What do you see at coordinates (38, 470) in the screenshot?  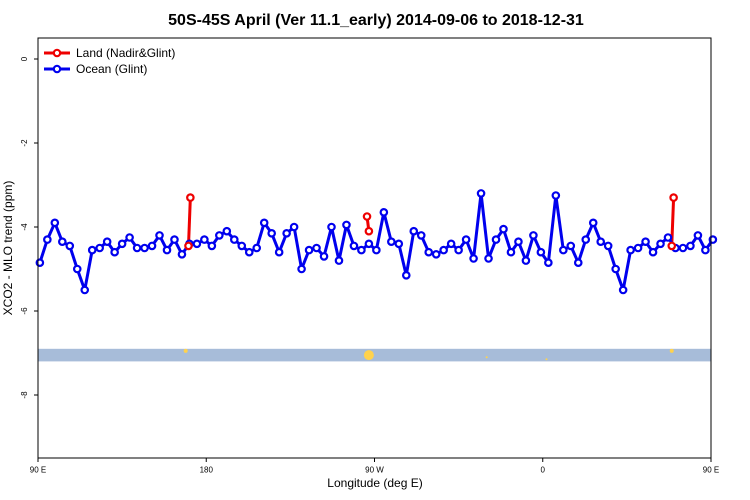 I see `x-tick-label-0: 90 E` at bounding box center [38, 470].